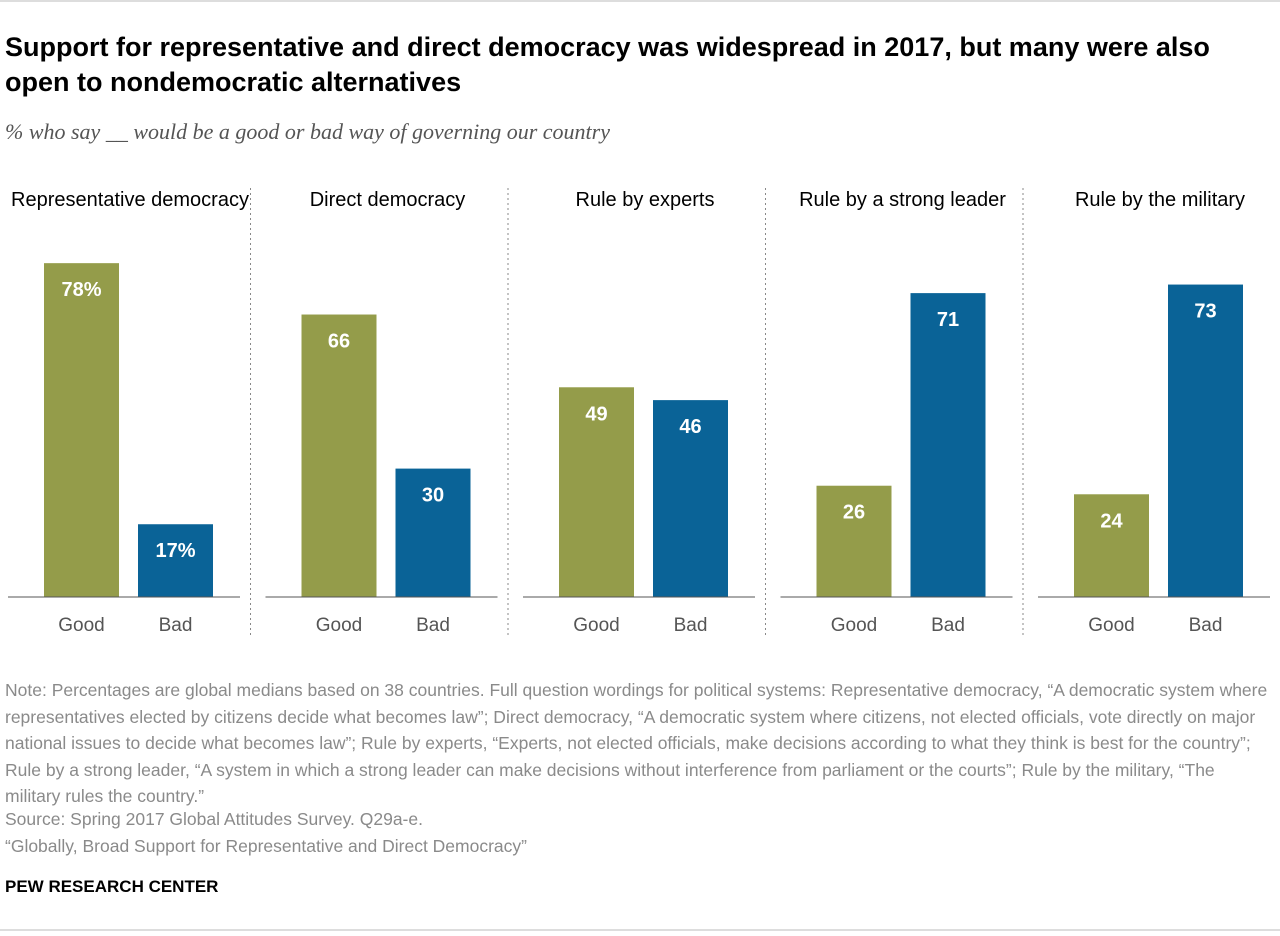  What do you see at coordinates (1160, 200) in the screenshot?
I see `panel-title: Rule by the military` at bounding box center [1160, 200].